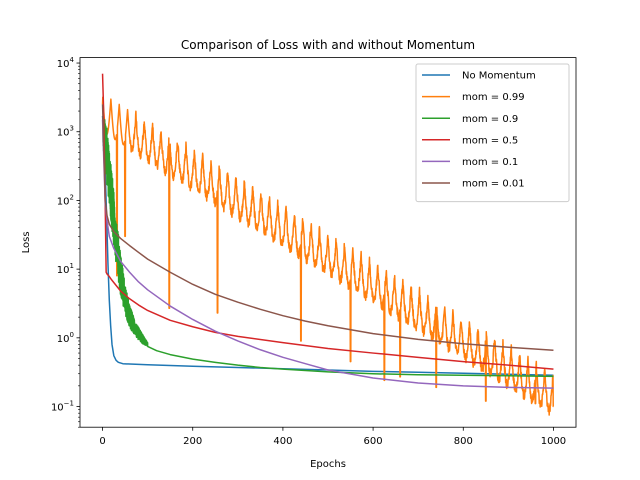 This screenshot has height=480, width=640. Describe the element at coordinates (490, 162) in the screenshot. I see `legend-label: mom = 0.1` at that location.